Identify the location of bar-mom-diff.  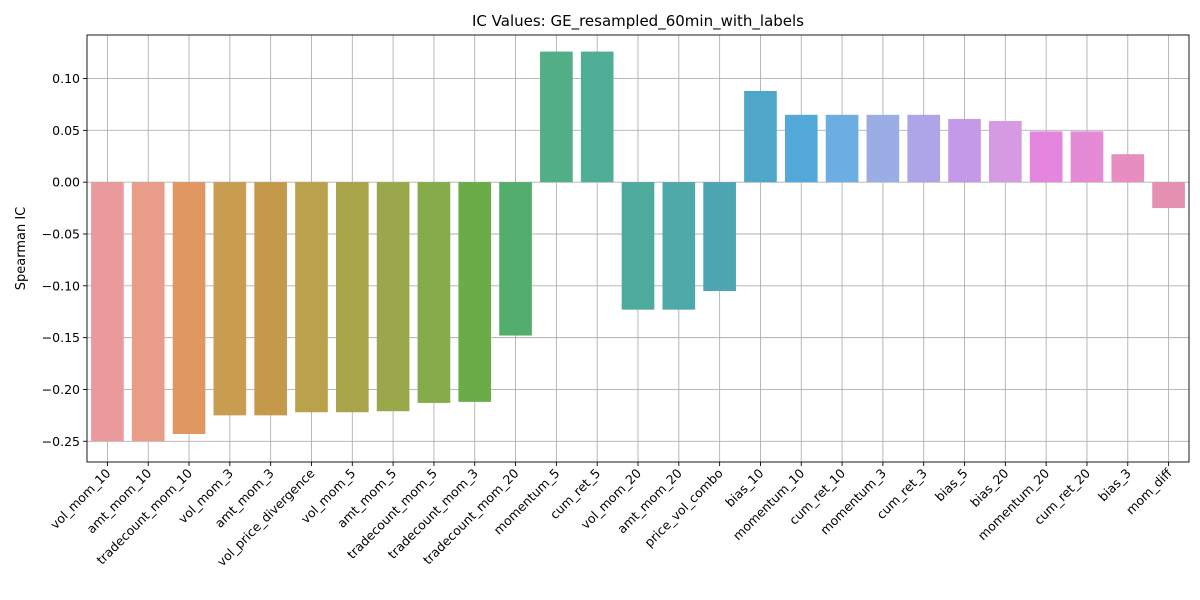
(1168, 195).